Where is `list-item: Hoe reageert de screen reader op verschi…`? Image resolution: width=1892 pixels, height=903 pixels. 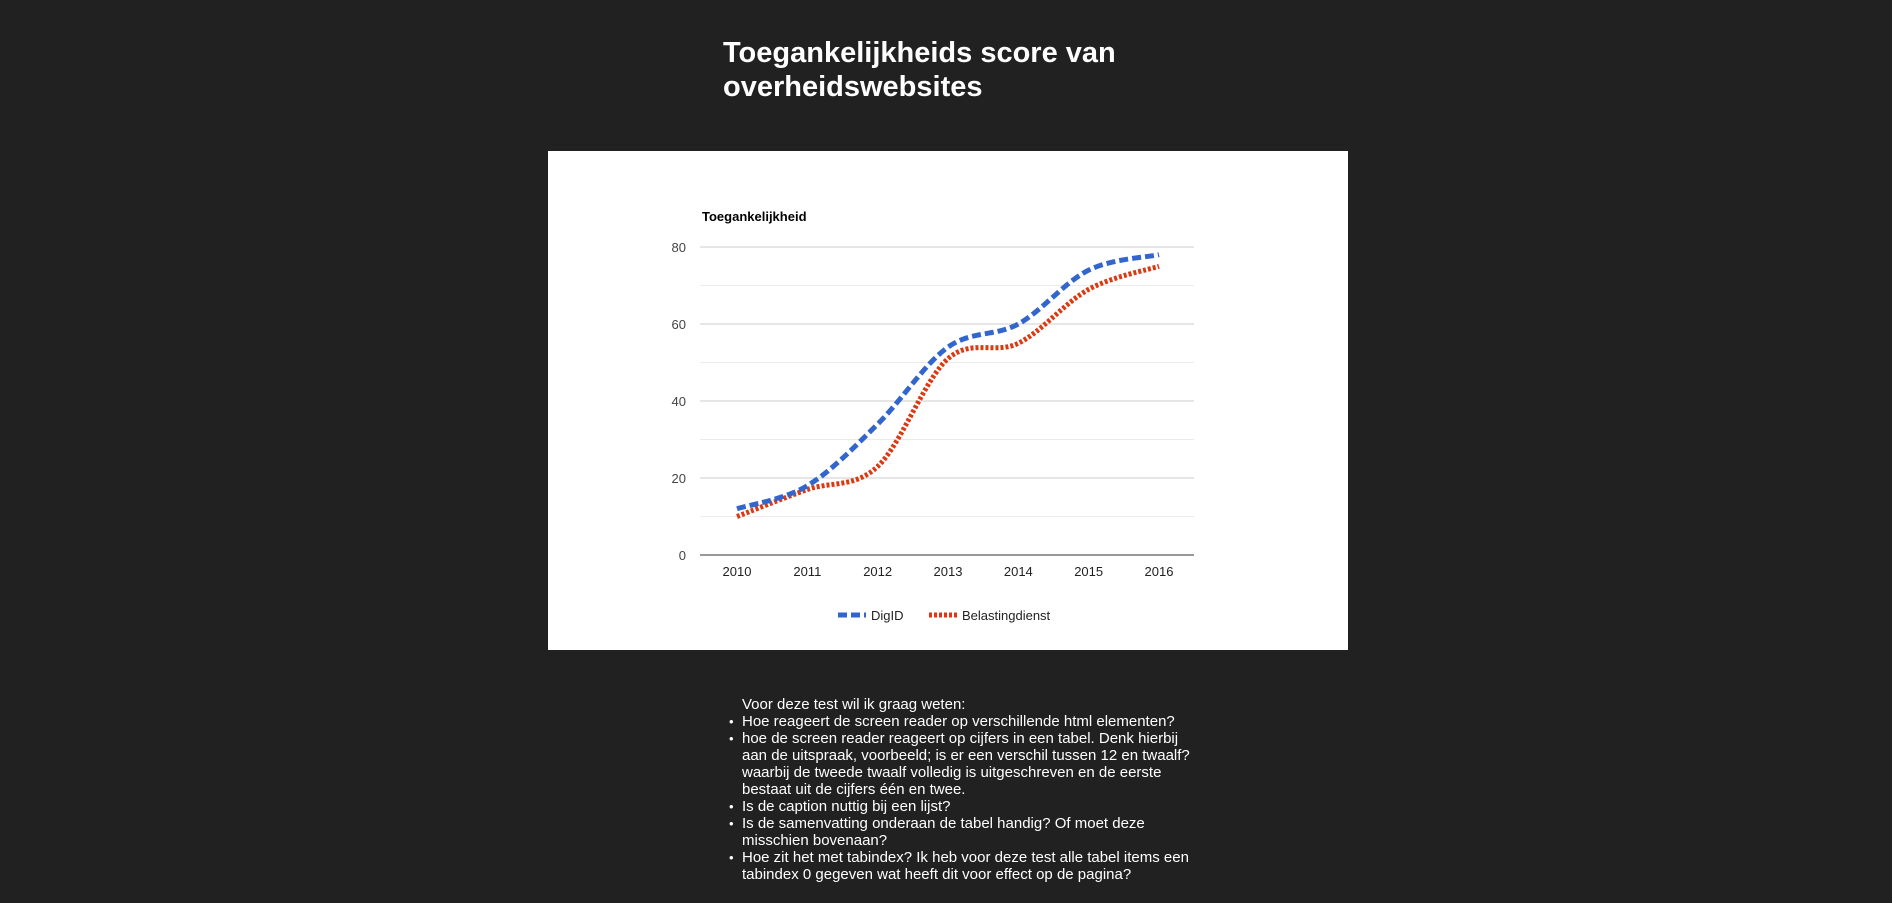 list-item: Hoe reageert de screen reader op verschi… is located at coordinates (965, 721).